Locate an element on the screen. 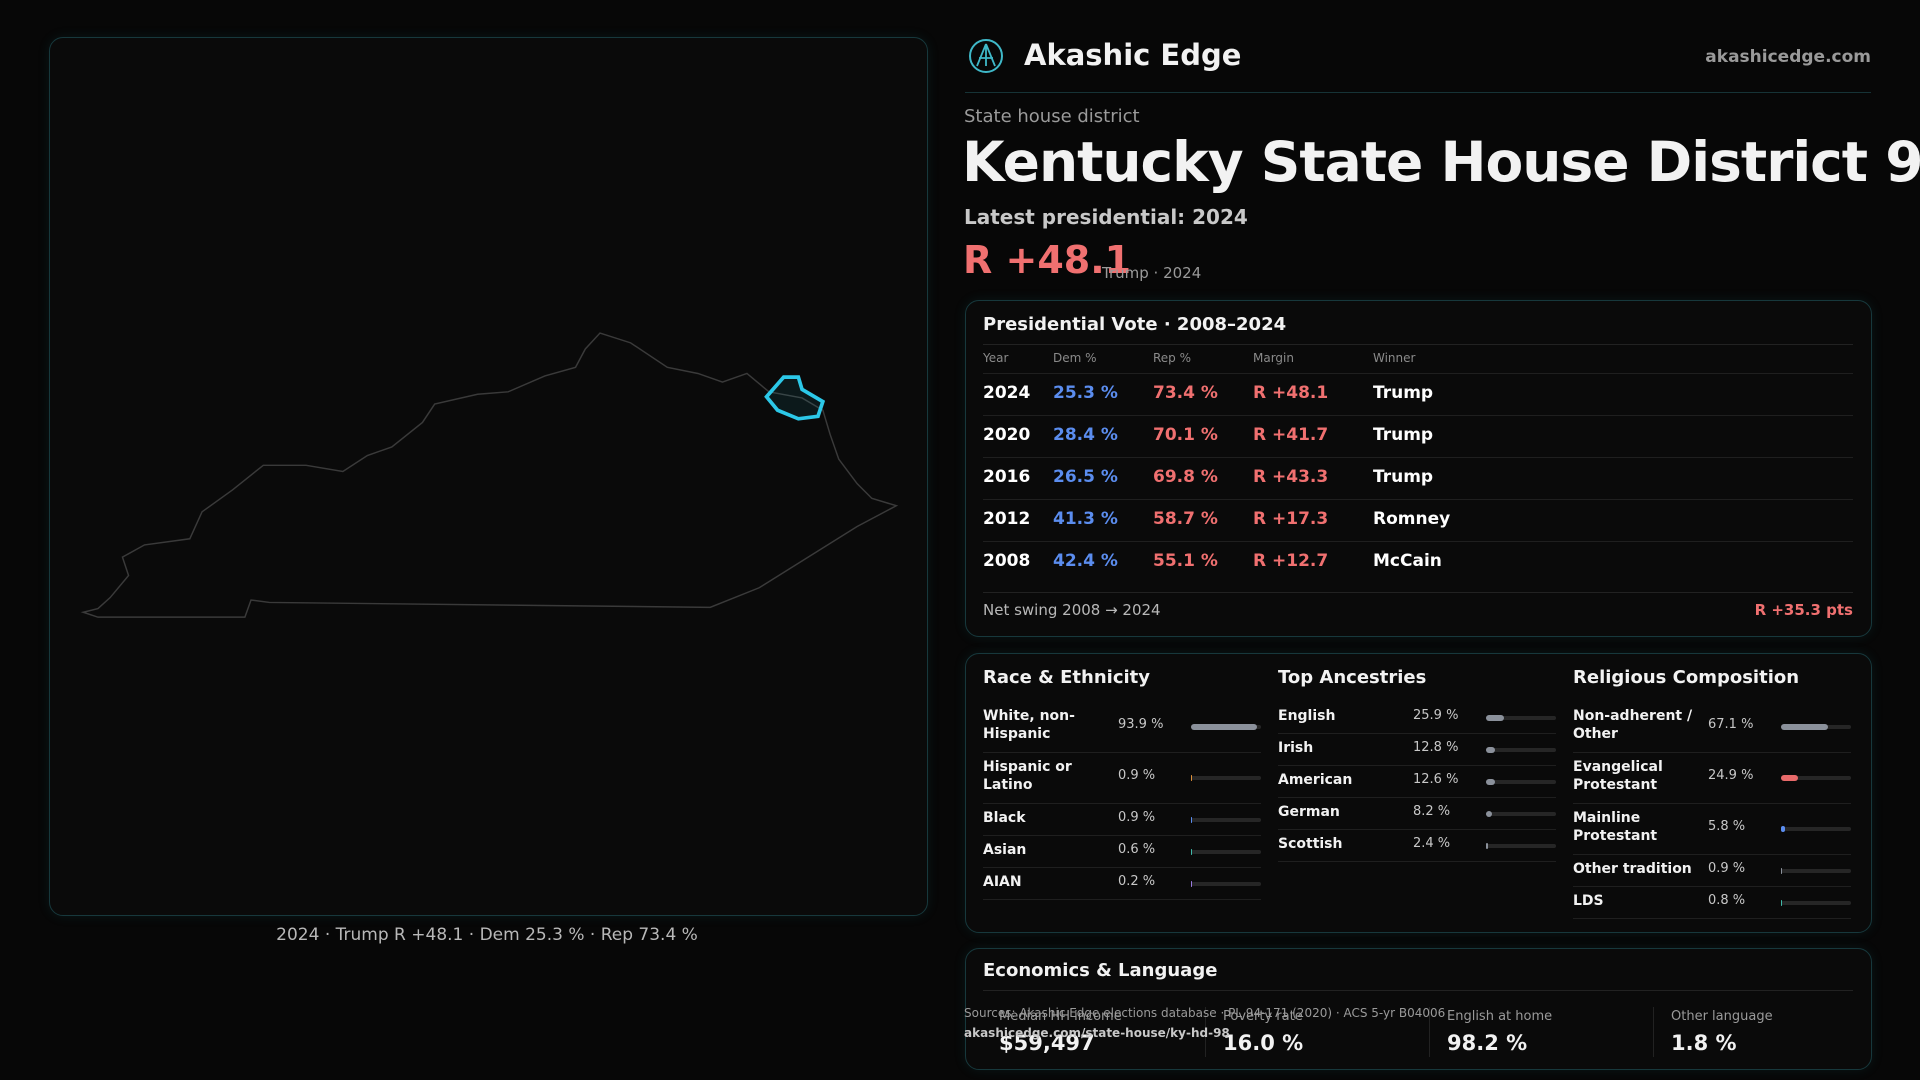 This screenshot has height=1080, width=1920. card-title: Economics & Language is located at coordinates (1100, 970).